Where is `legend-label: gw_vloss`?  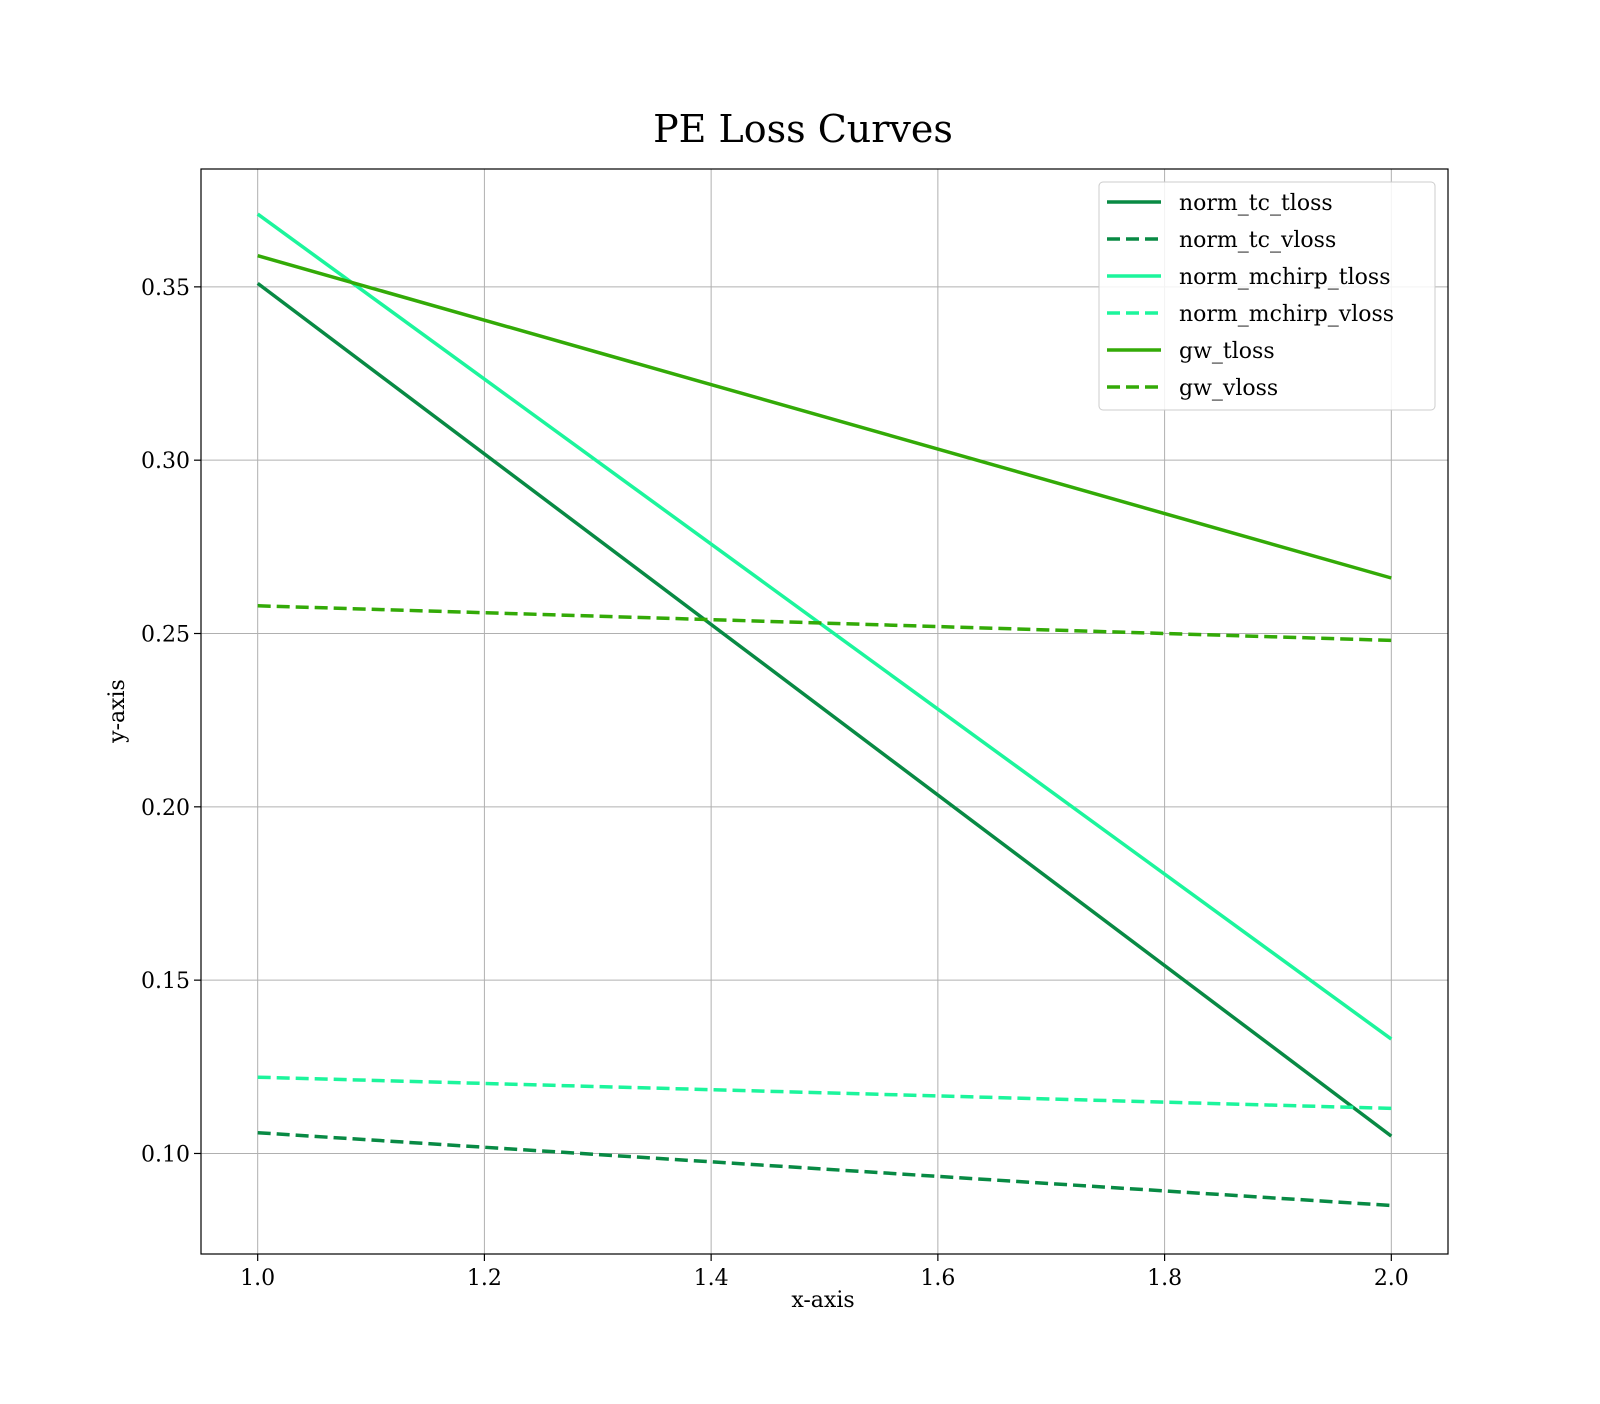
legend-label: gw_vloss is located at coordinates (1228, 388).